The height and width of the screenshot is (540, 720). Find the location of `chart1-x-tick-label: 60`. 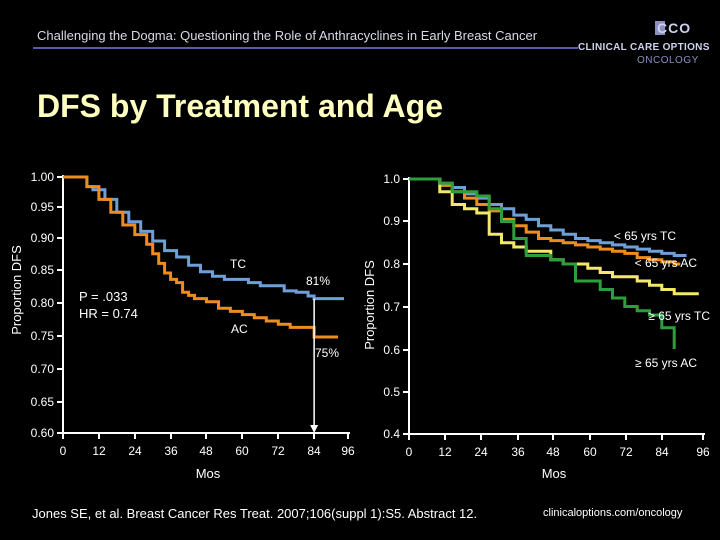

chart1-x-tick-label: 60 is located at coordinates (590, 452).